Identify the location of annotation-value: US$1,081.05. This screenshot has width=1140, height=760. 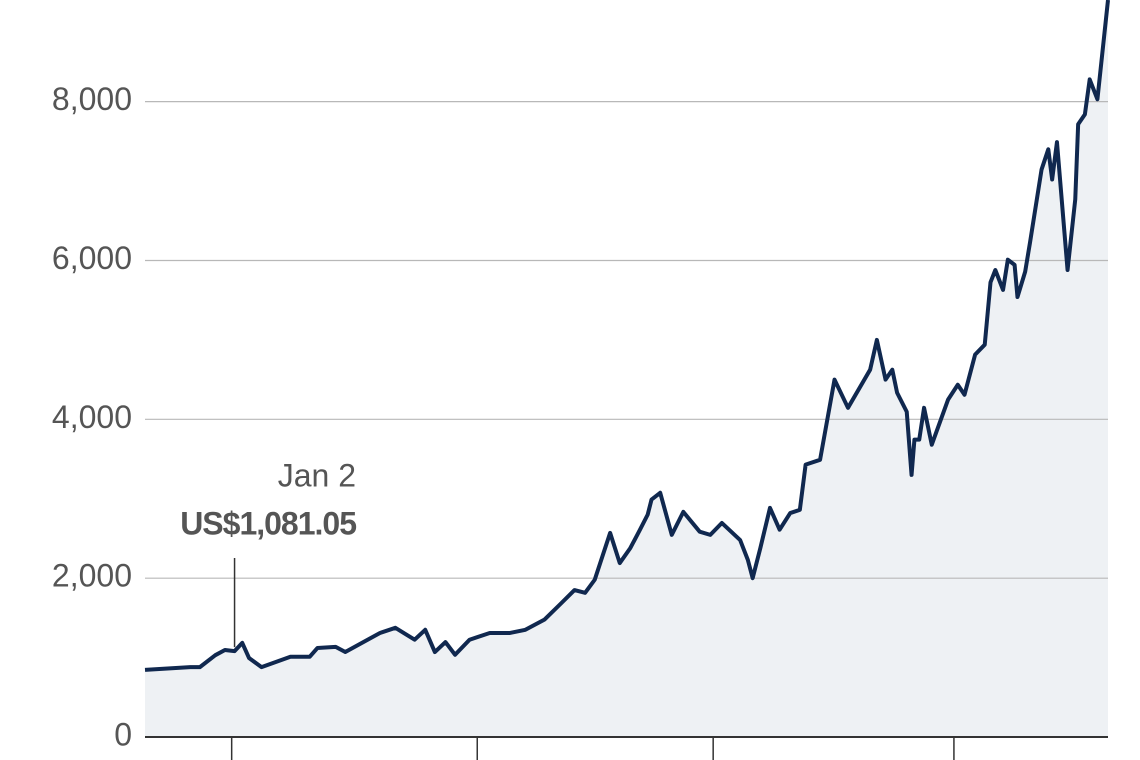
(268, 523).